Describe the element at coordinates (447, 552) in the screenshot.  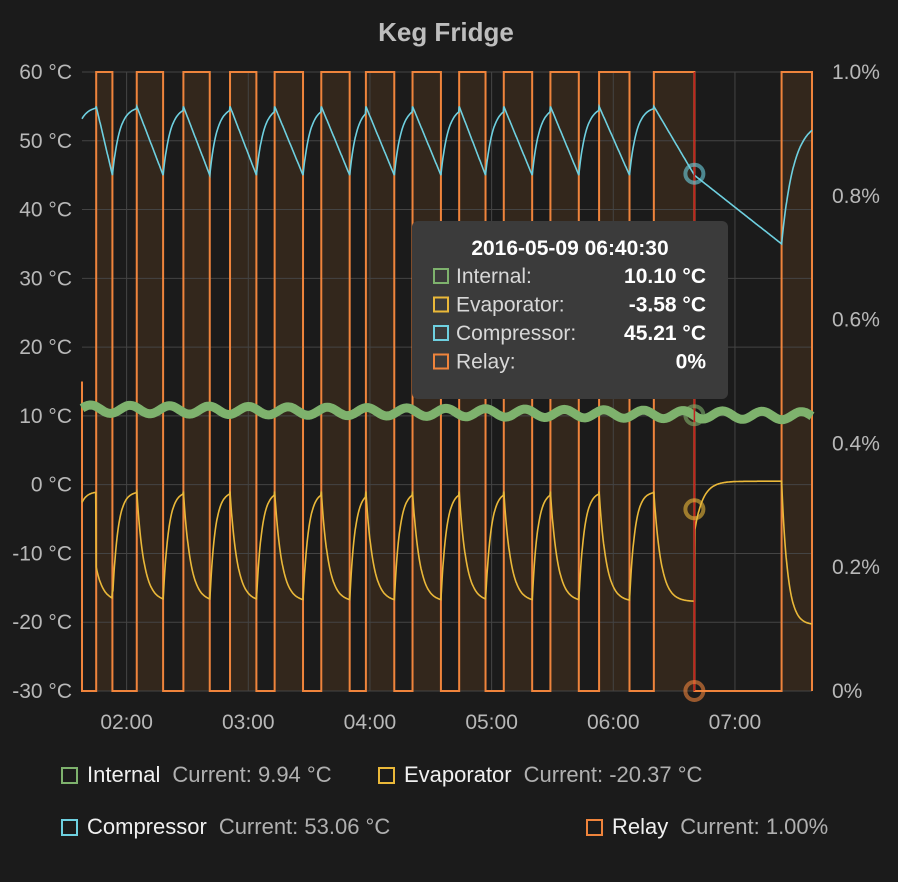
I see `evaporator-line` at that location.